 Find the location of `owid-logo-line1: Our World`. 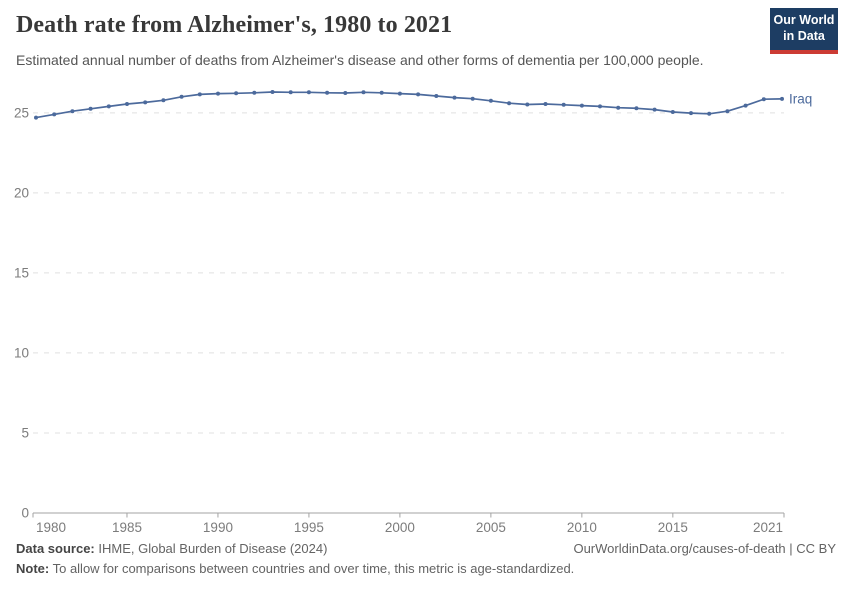

owid-logo-line1: Our World is located at coordinates (804, 20).